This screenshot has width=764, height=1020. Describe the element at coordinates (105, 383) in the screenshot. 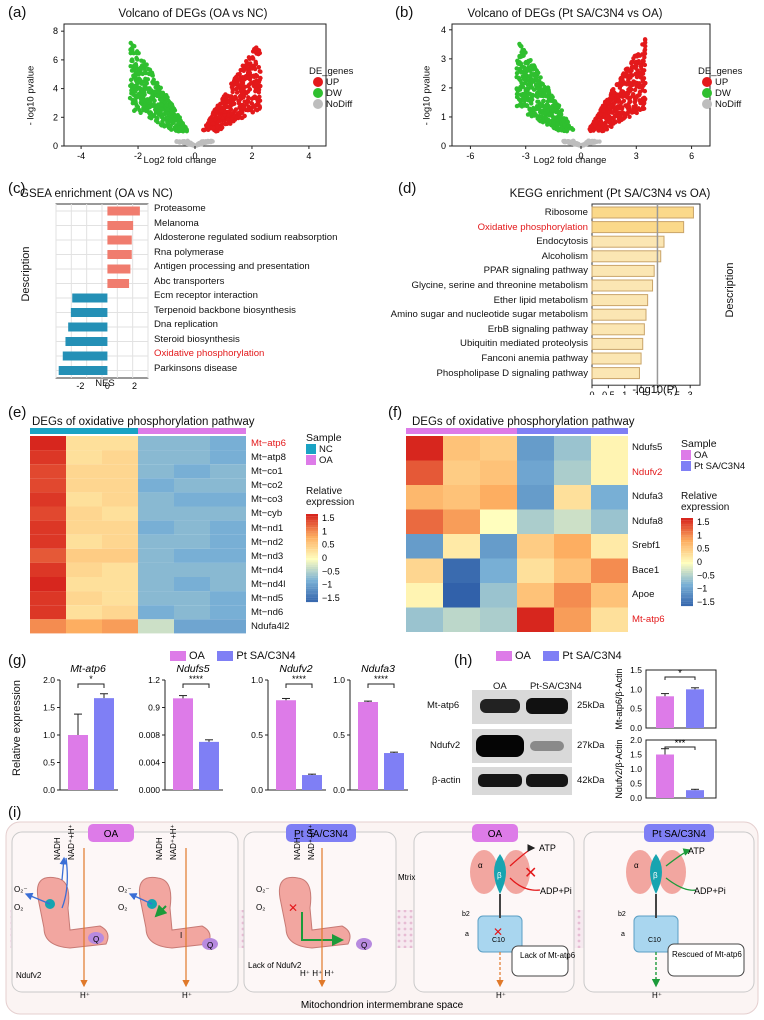

I see `panel-c-xlabel: NES` at that location.